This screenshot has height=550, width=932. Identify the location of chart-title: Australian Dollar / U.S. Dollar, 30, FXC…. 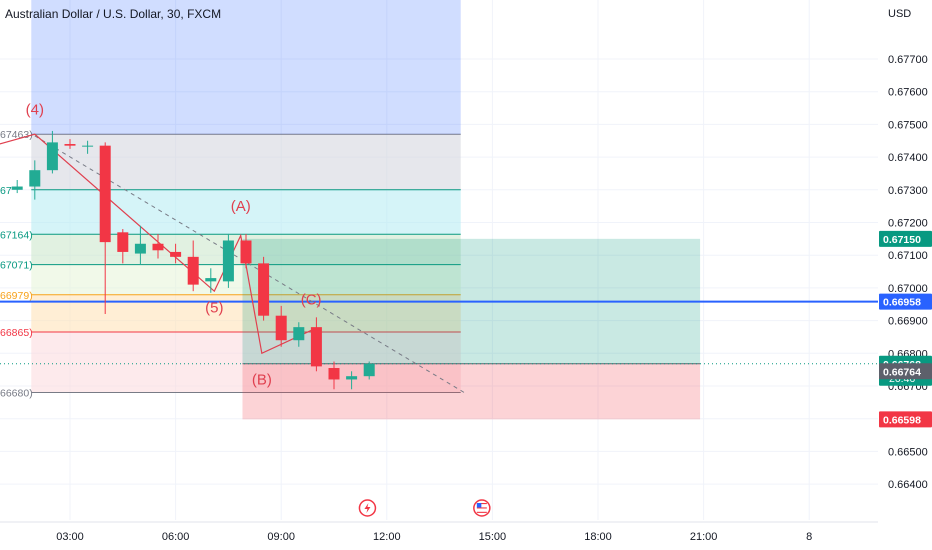
(113, 14).